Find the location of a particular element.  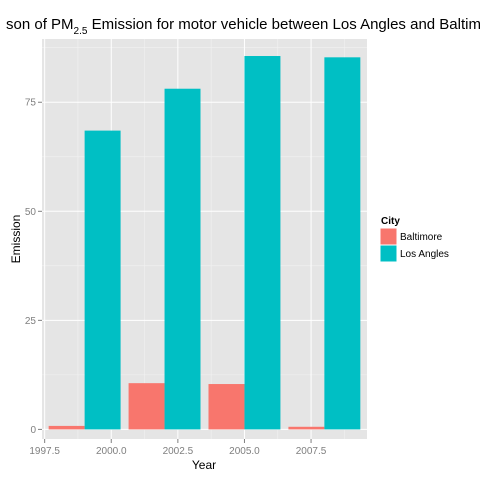

x-tick-label: 2005.0 is located at coordinates (244, 451).